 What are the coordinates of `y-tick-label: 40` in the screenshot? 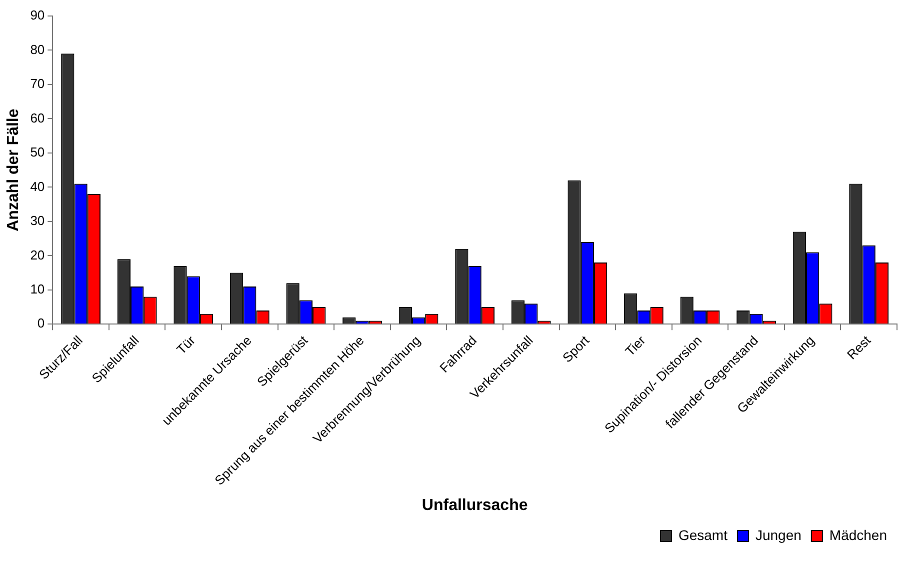 It's located at (37, 186).